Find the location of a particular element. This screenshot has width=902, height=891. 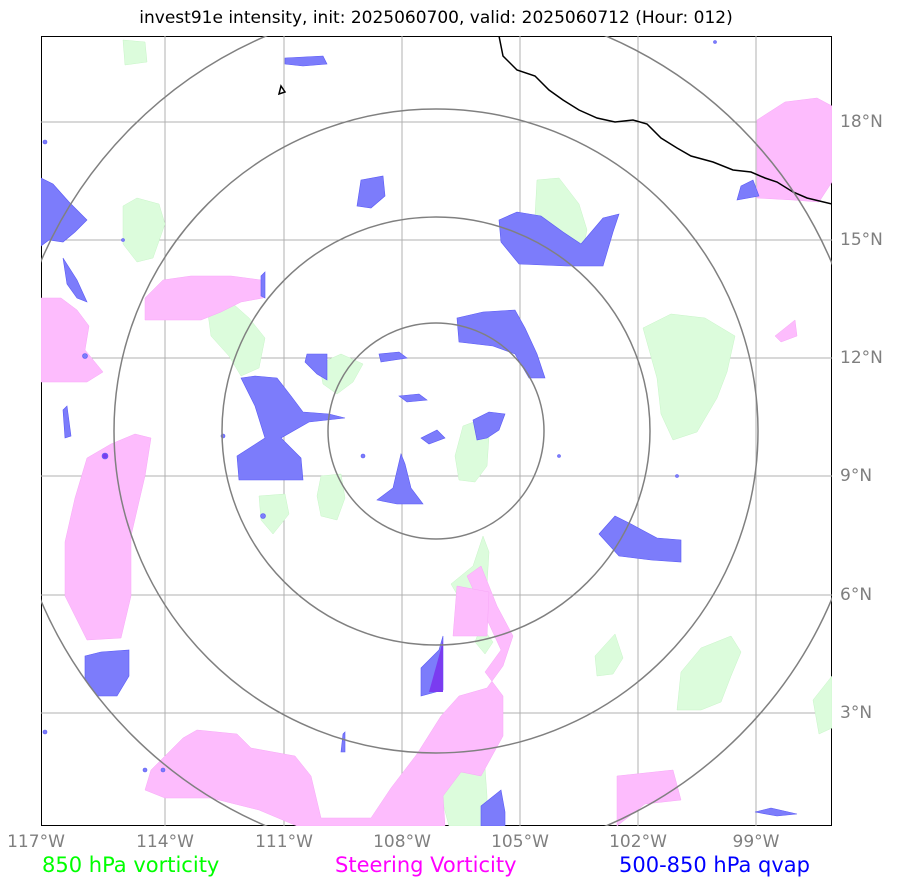

y-tick-12n: 12°N is located at coordinates (861, 358).